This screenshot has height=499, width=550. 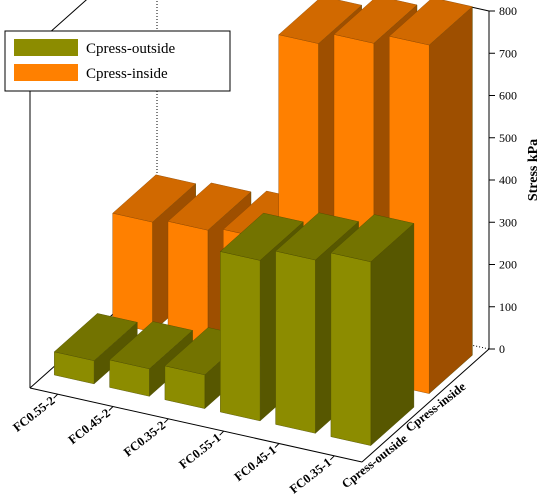 What do you see at coordinates (502, 349) in the screenshot?
I see `z-tick-label: 0` at bounding box center [502, 349].